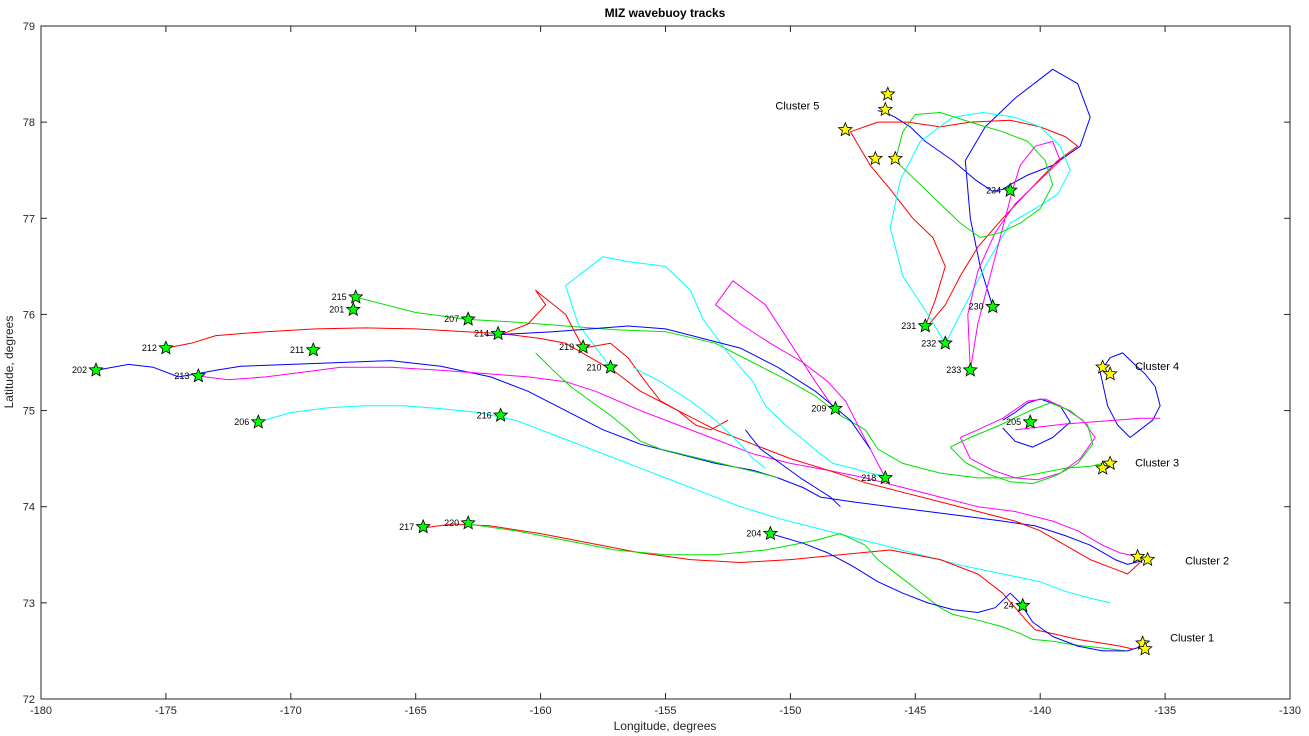 This screenshot has width=1309, height=736. Describe the element at coordinates (915, 711) in the screenshot. I see `x-tick-label: -145` at that location.